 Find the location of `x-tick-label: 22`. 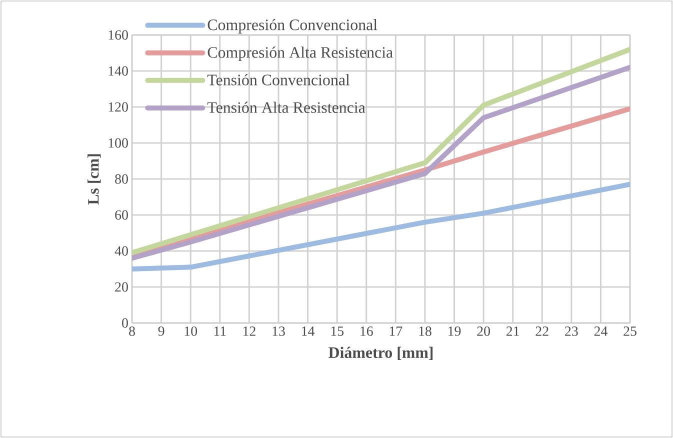

x-tick-label: 22 is located at coordinates (542, 331).